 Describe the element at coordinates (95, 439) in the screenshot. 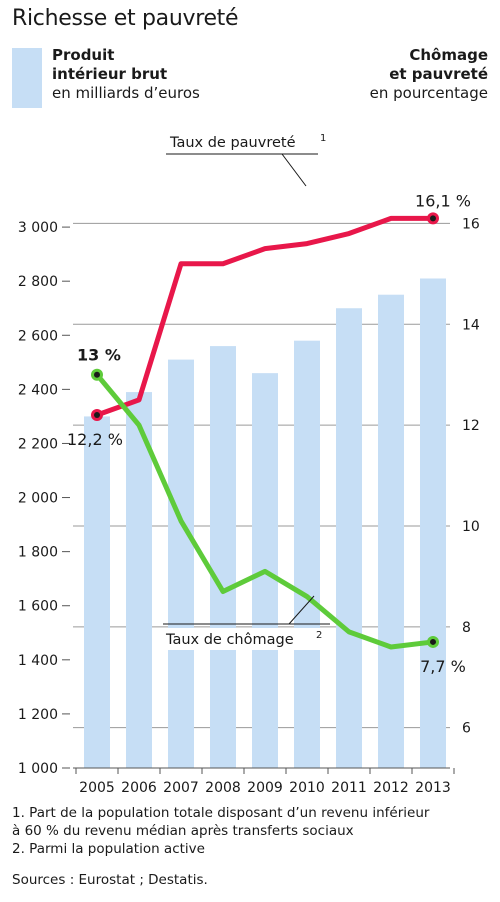

I see `label-poverty-start: 12,2 %` at that location.